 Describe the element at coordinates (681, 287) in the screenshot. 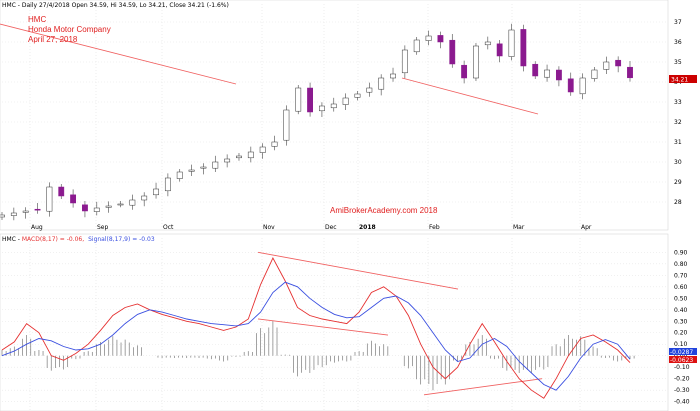

I see `macd-y-tick-label: 0.60` at that location.